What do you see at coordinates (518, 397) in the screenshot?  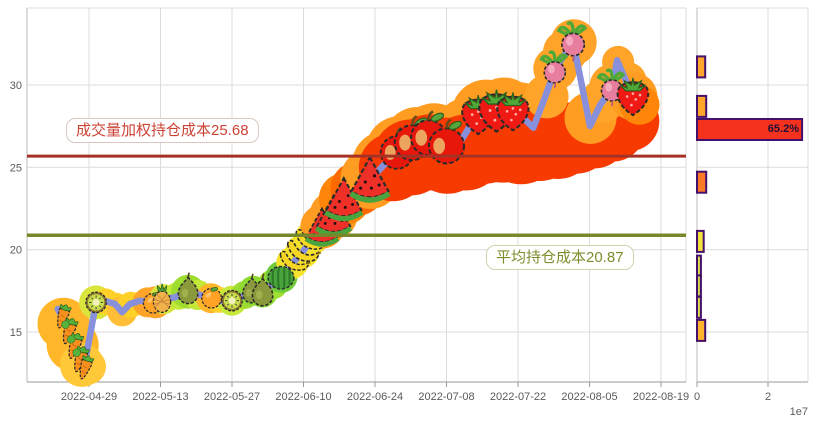 I see `x-tick-label: 2022-07-22` at bounding box center [518, 397].